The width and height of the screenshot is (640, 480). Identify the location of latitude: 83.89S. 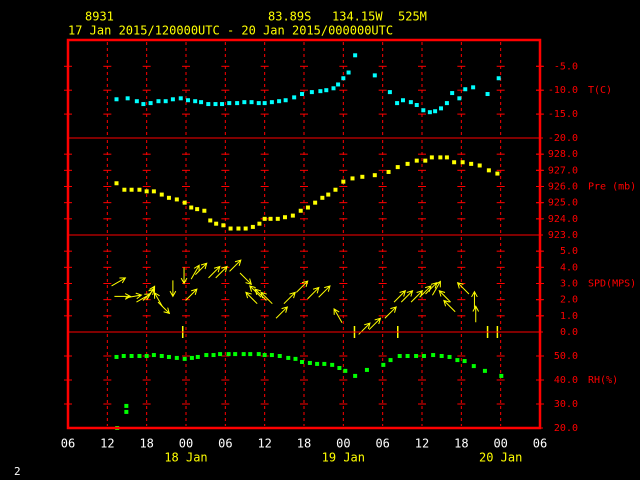
(289, 17).